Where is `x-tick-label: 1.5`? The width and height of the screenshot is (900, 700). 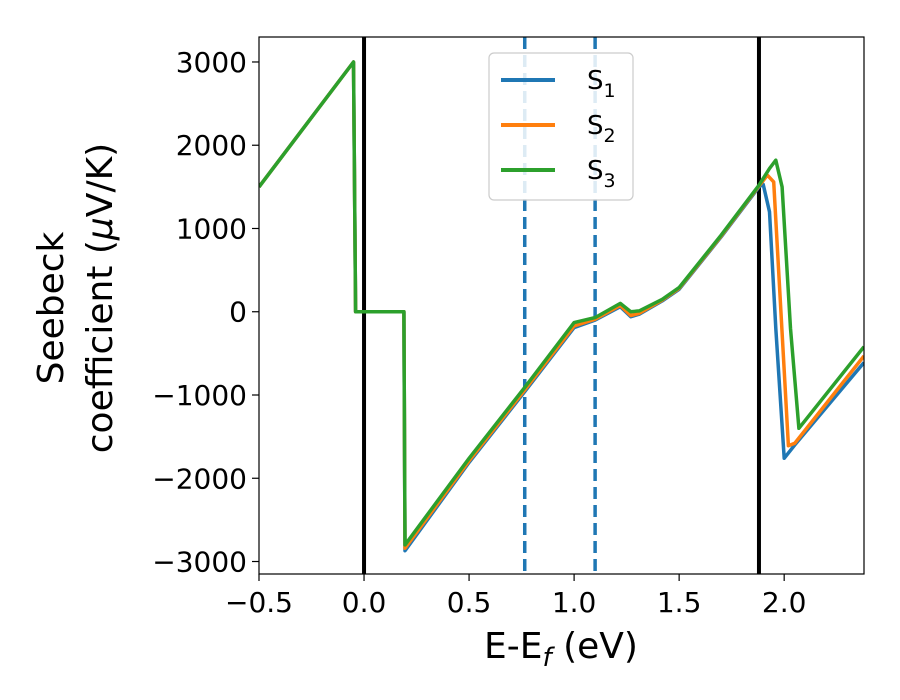 x-tick-label: 1.5 is located at coordinates (679, 602).